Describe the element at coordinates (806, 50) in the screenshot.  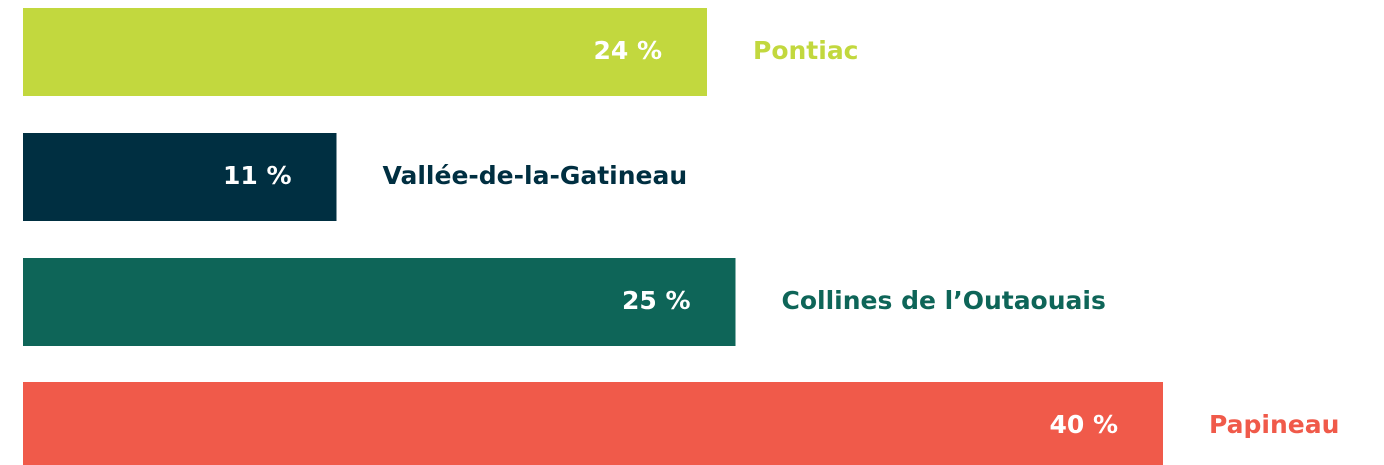
I see `category-label: Pontiac` at that location.